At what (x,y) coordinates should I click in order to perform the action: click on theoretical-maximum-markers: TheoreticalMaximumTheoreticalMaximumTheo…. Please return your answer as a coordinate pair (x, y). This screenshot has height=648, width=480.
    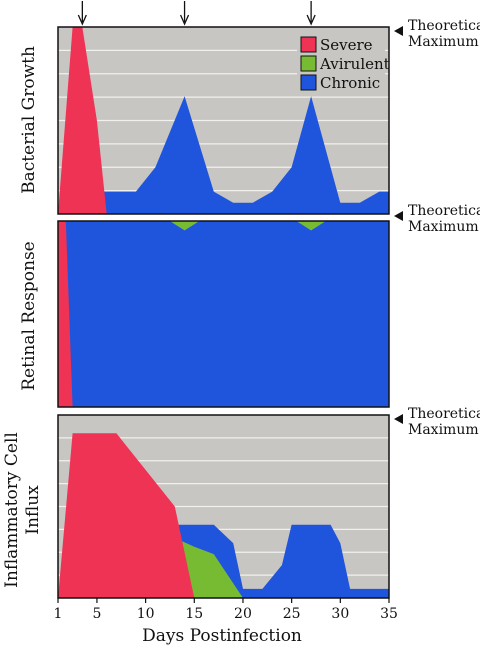
    Looking at the image, I should click on (437, 228).